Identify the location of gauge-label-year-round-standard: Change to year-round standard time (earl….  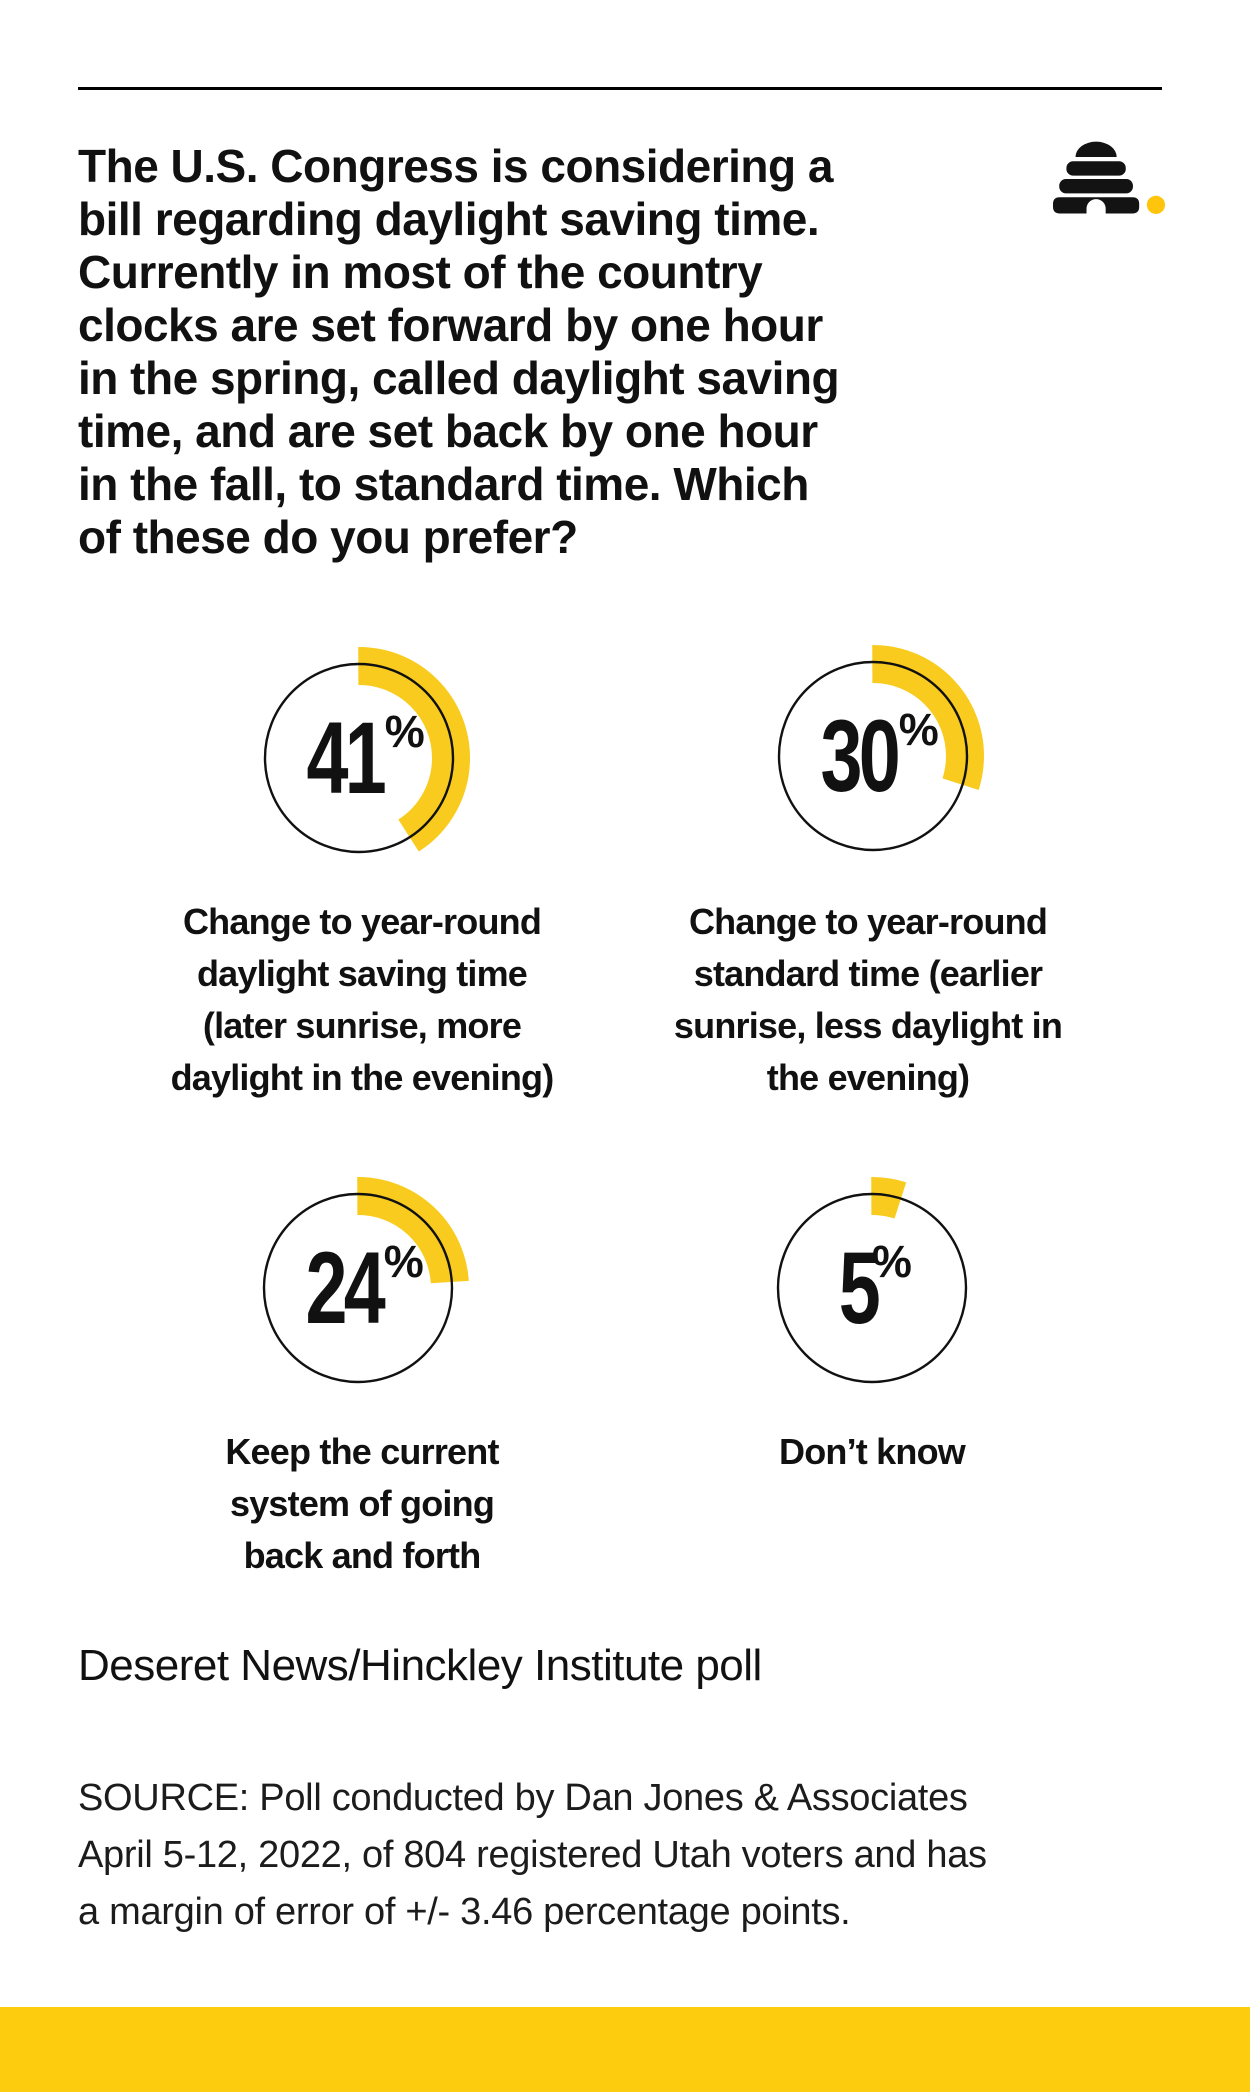
(868, 999).